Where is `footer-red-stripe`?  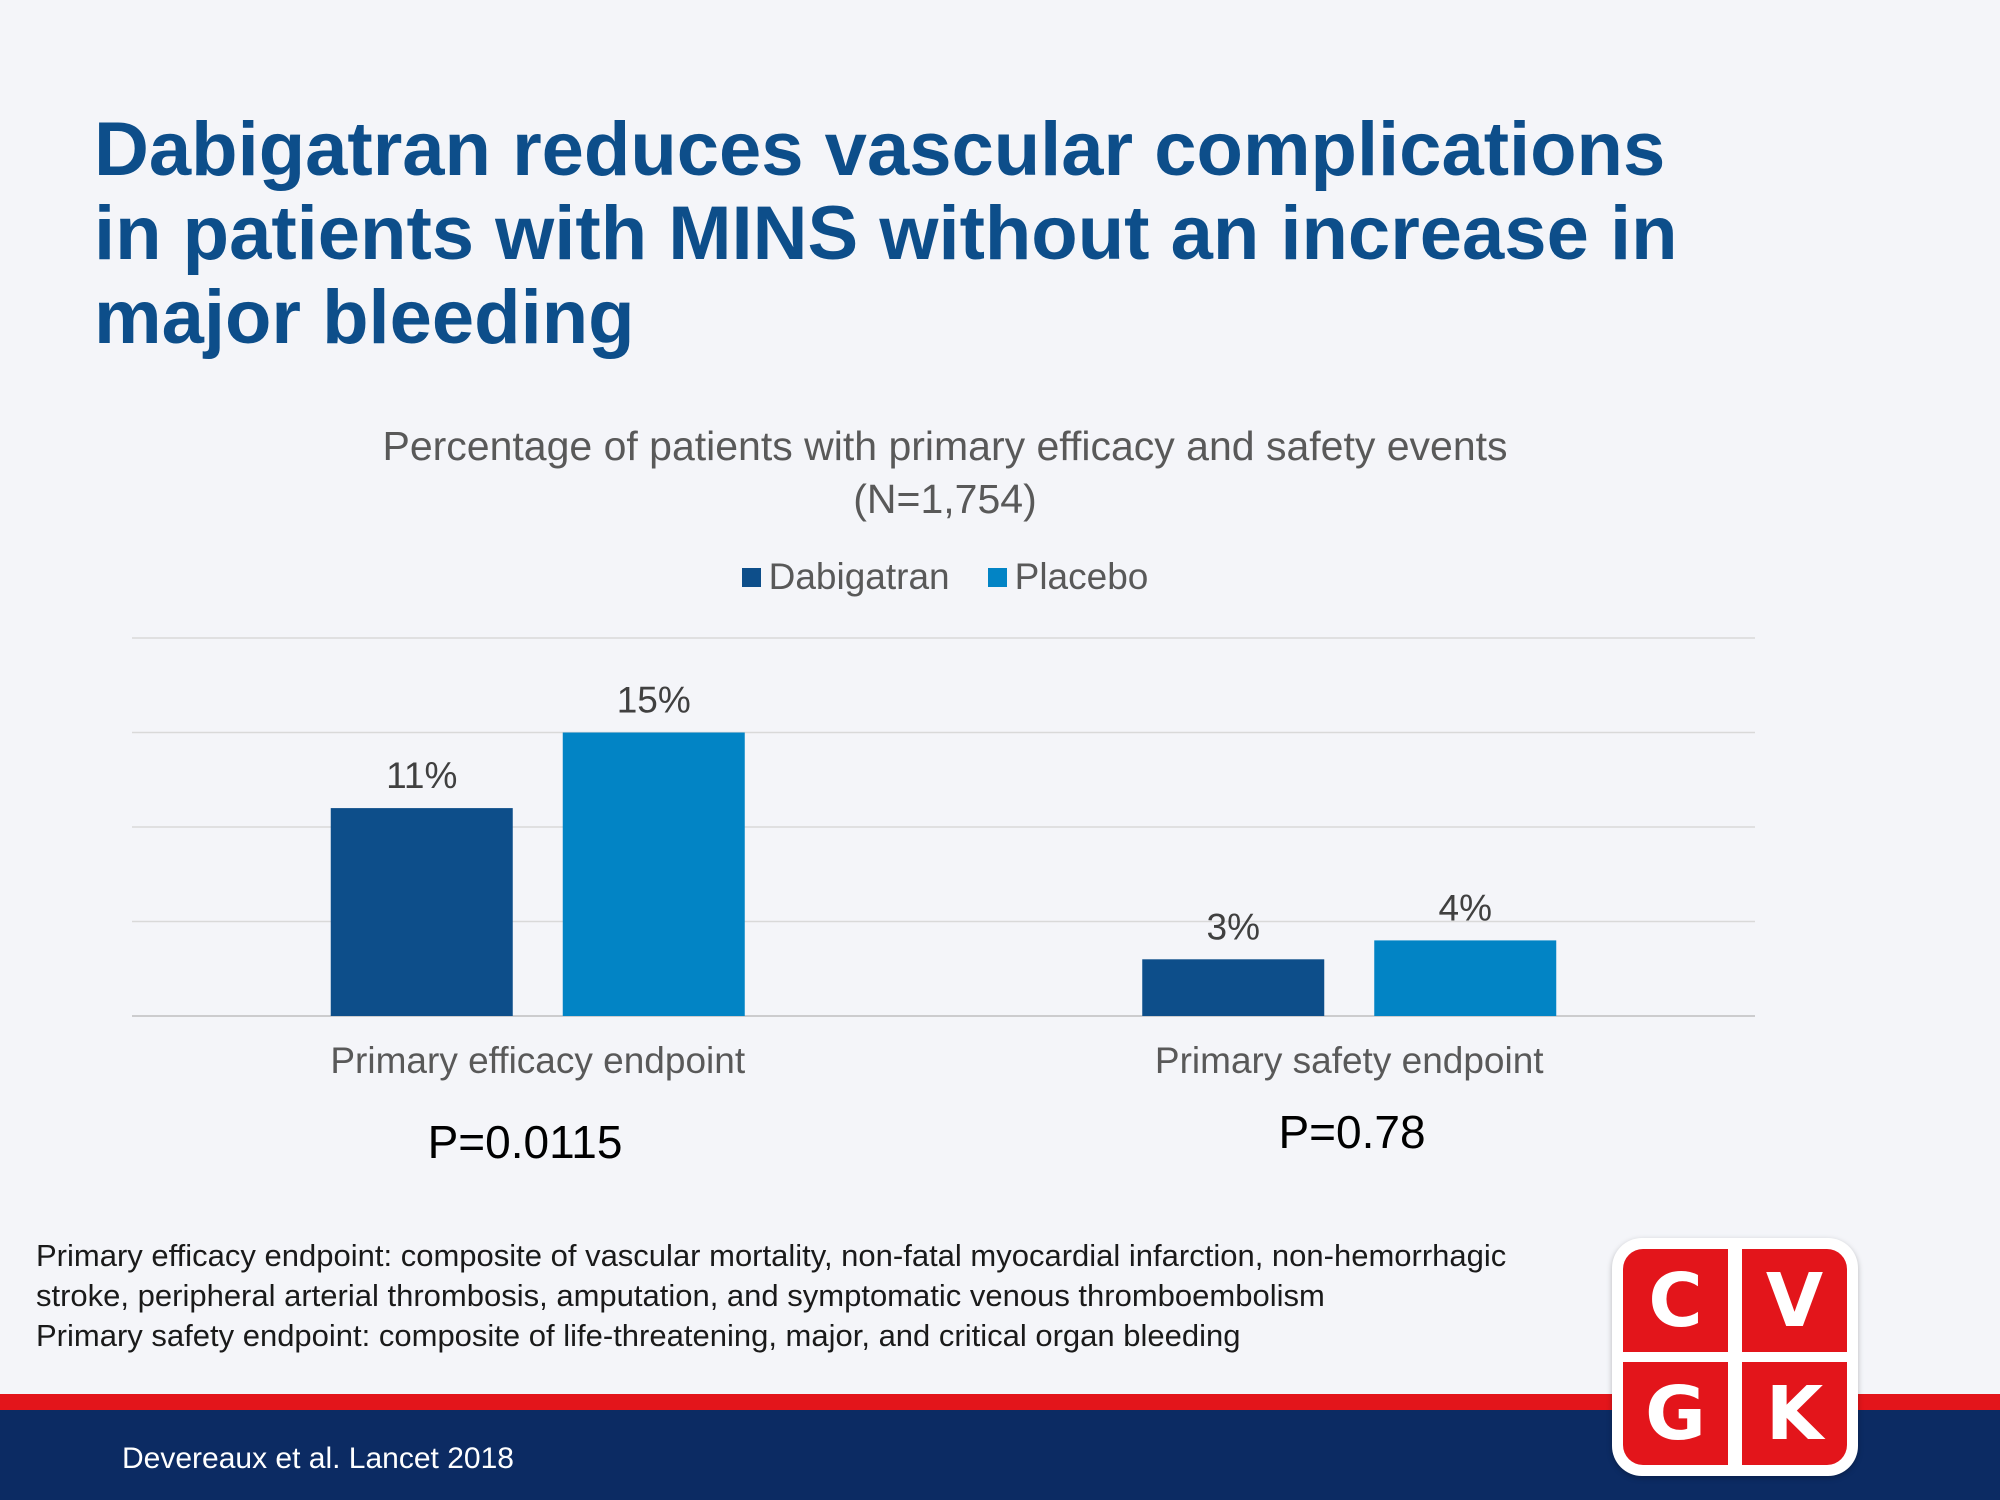 footer-red-stripe is located at coordinates (1000, 1402).